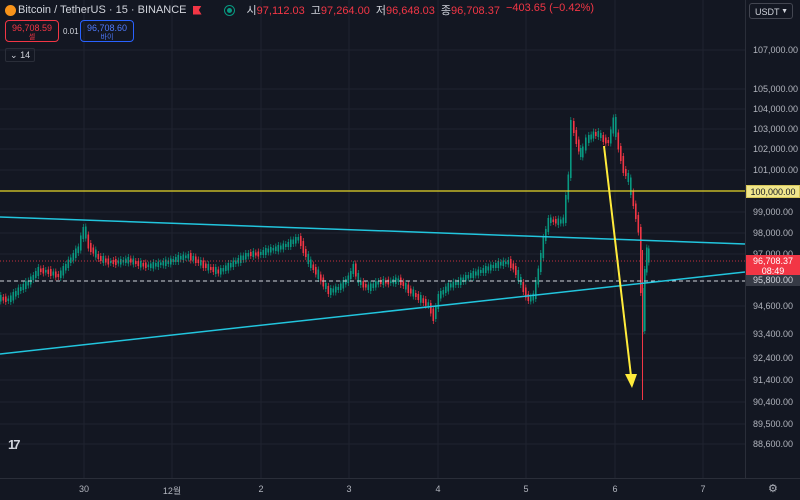  What do you see at coordinates (620, 266) in the screenshot?
I see `down-arrow-drawing` at bounding box center [620, 266].